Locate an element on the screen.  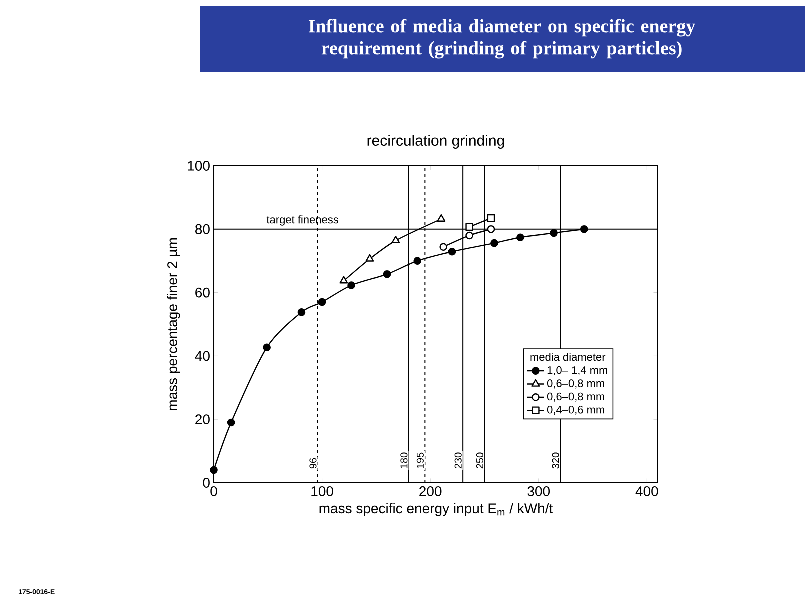
x-axis-title: mass specific energy input E$_{m}$ / kWh/t is located at coordinates (437, 509).